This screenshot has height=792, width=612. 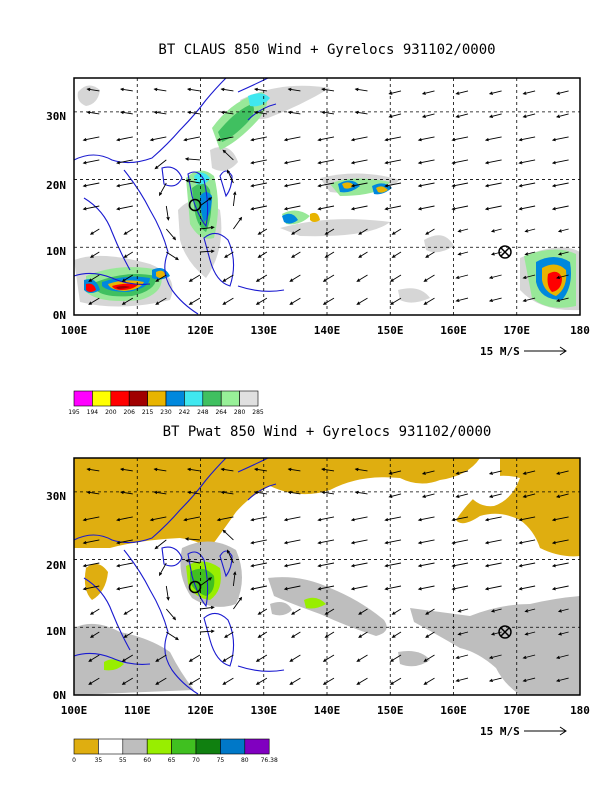 What do you see at coordinates (175, 751) in the screenshot?
I see `panel2-colorbar: 0 35 55 60 65 70 75 80 76.38` at bounding box center [175, 751].